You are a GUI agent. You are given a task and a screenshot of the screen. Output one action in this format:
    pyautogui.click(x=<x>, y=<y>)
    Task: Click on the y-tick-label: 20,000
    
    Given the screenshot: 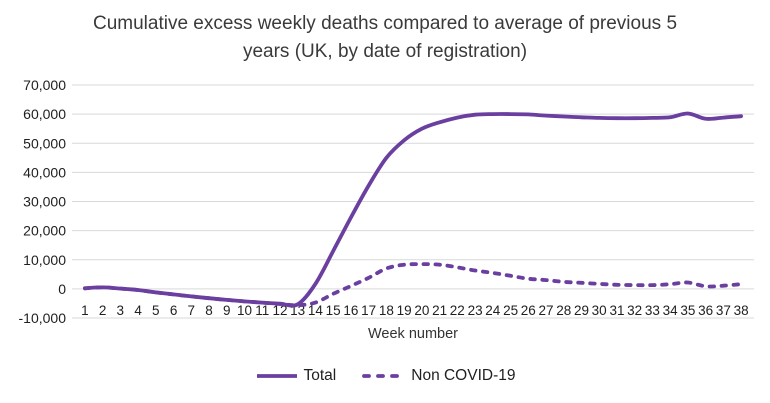 What is the action you would take?
    pyautogui.click(x=44, y=231)
    